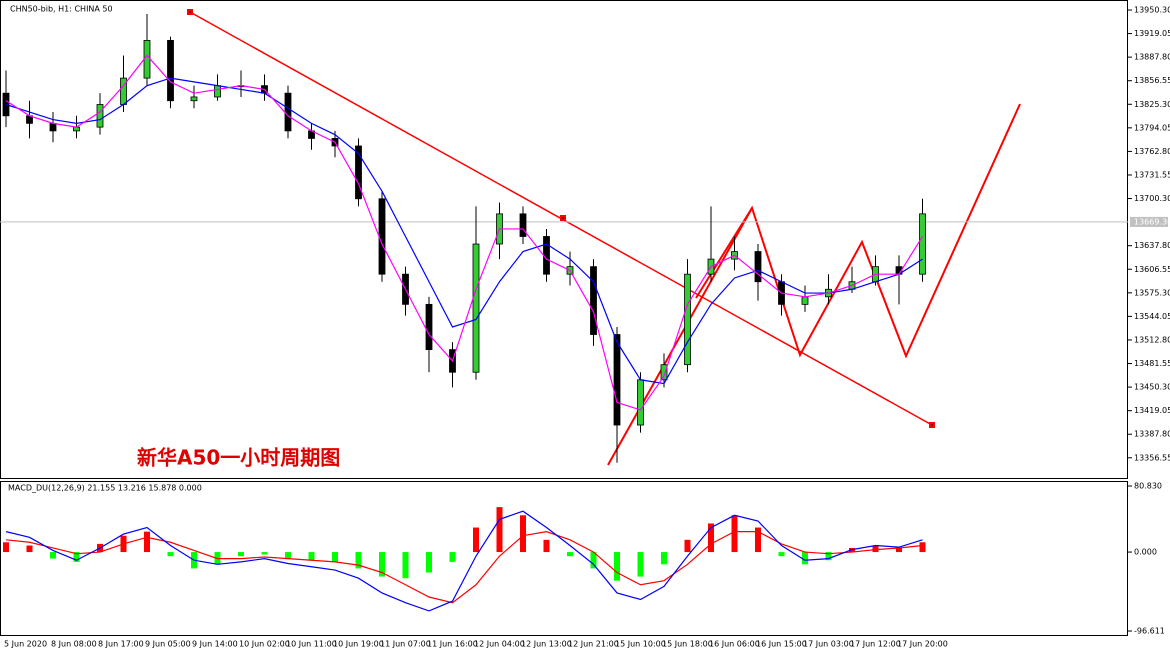  What do you see at coordinates (1152, 292) in the screenshot?
I see `y-tick-label: 13575.30` at bounding box center [1152, 292].